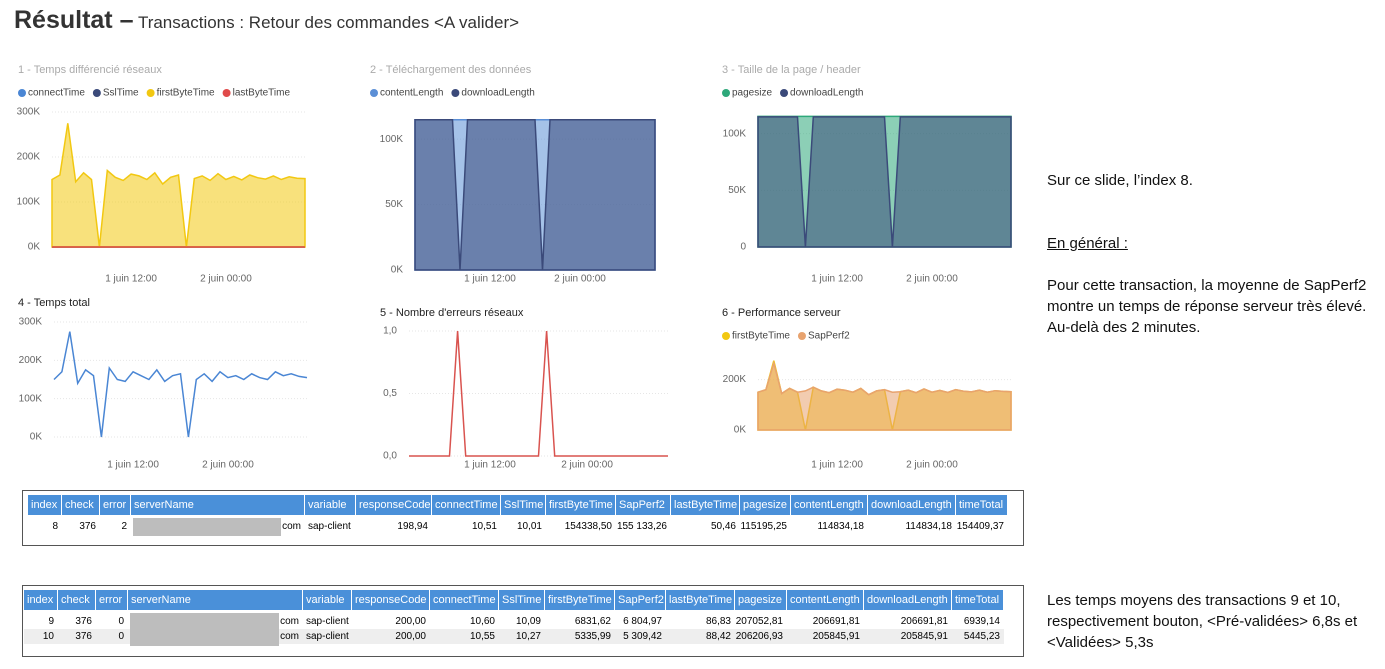 This screenshot has height=669, width=1385. Describe the element at coordinates (759, 621) in the screenshot. I see `table-cell: 207052,81` at that location.